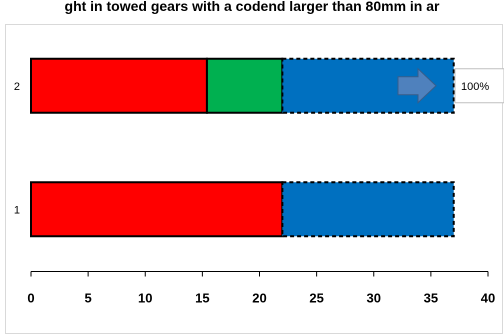 Image resolution: width=504 pixels, height=335 pixels. What do you see at coordinates (431, 298) in the screenshot?
I see `x-tick-label-35: 35` at bounding box center [431, 298].